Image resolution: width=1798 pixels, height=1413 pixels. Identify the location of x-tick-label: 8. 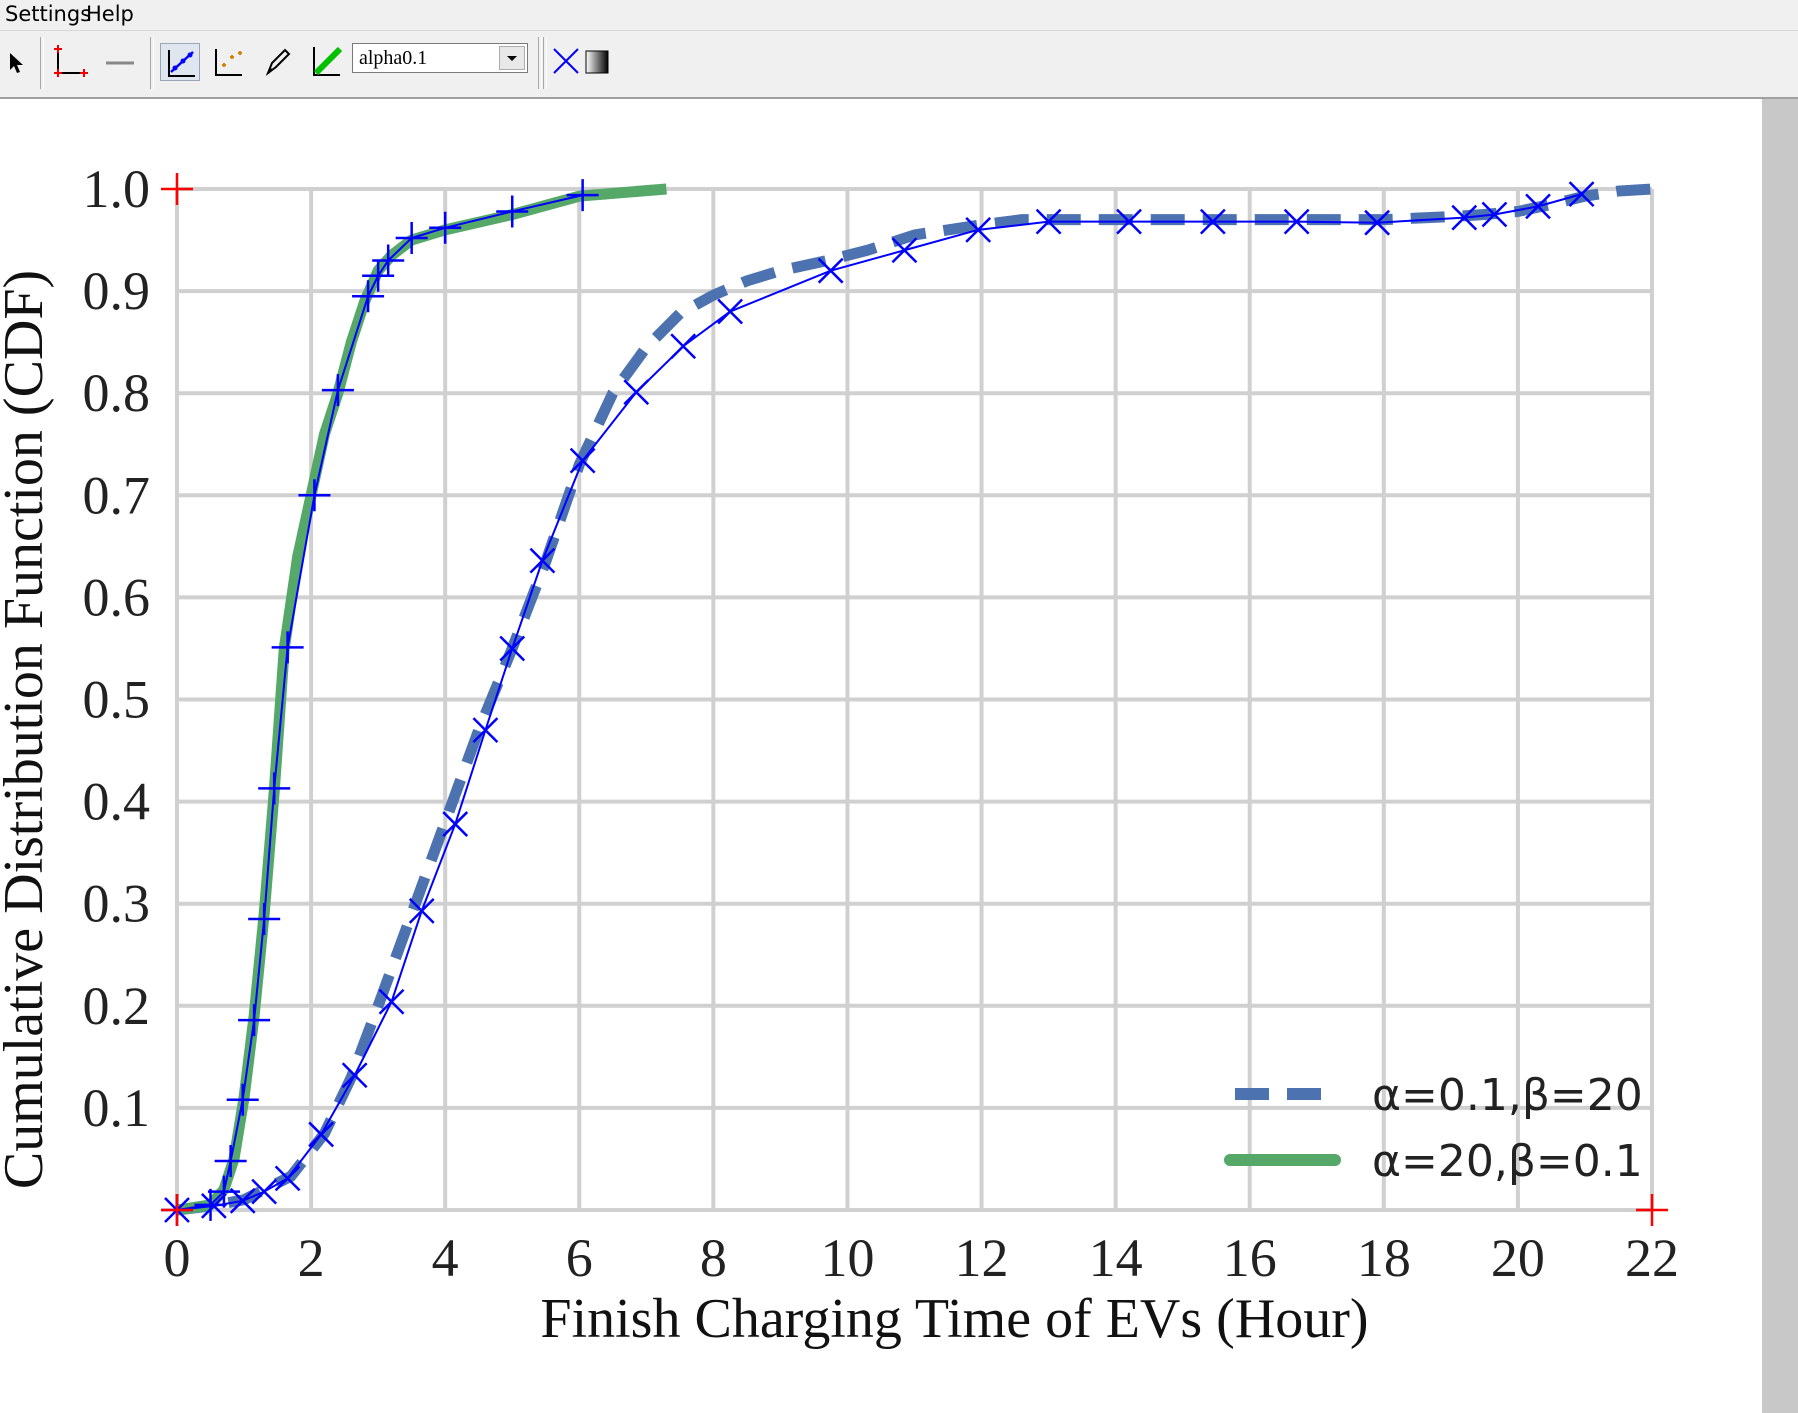
(713, 1258).